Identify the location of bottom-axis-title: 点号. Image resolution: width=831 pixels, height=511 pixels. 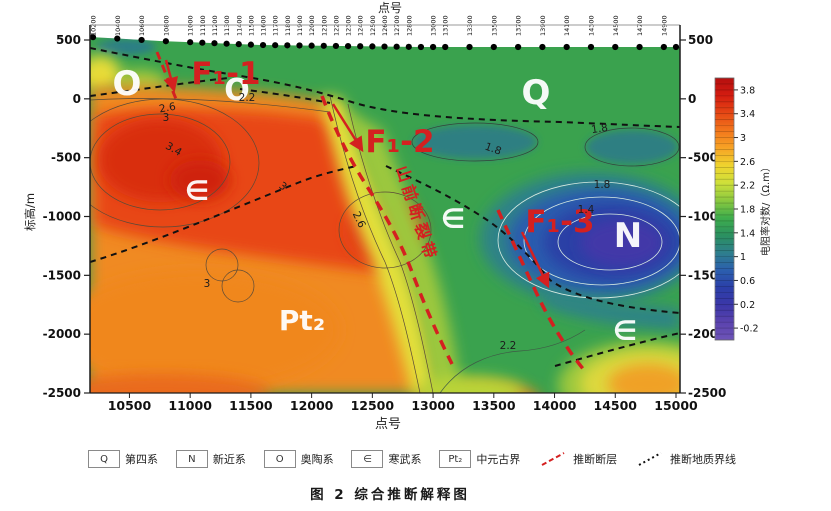
(388, 424).